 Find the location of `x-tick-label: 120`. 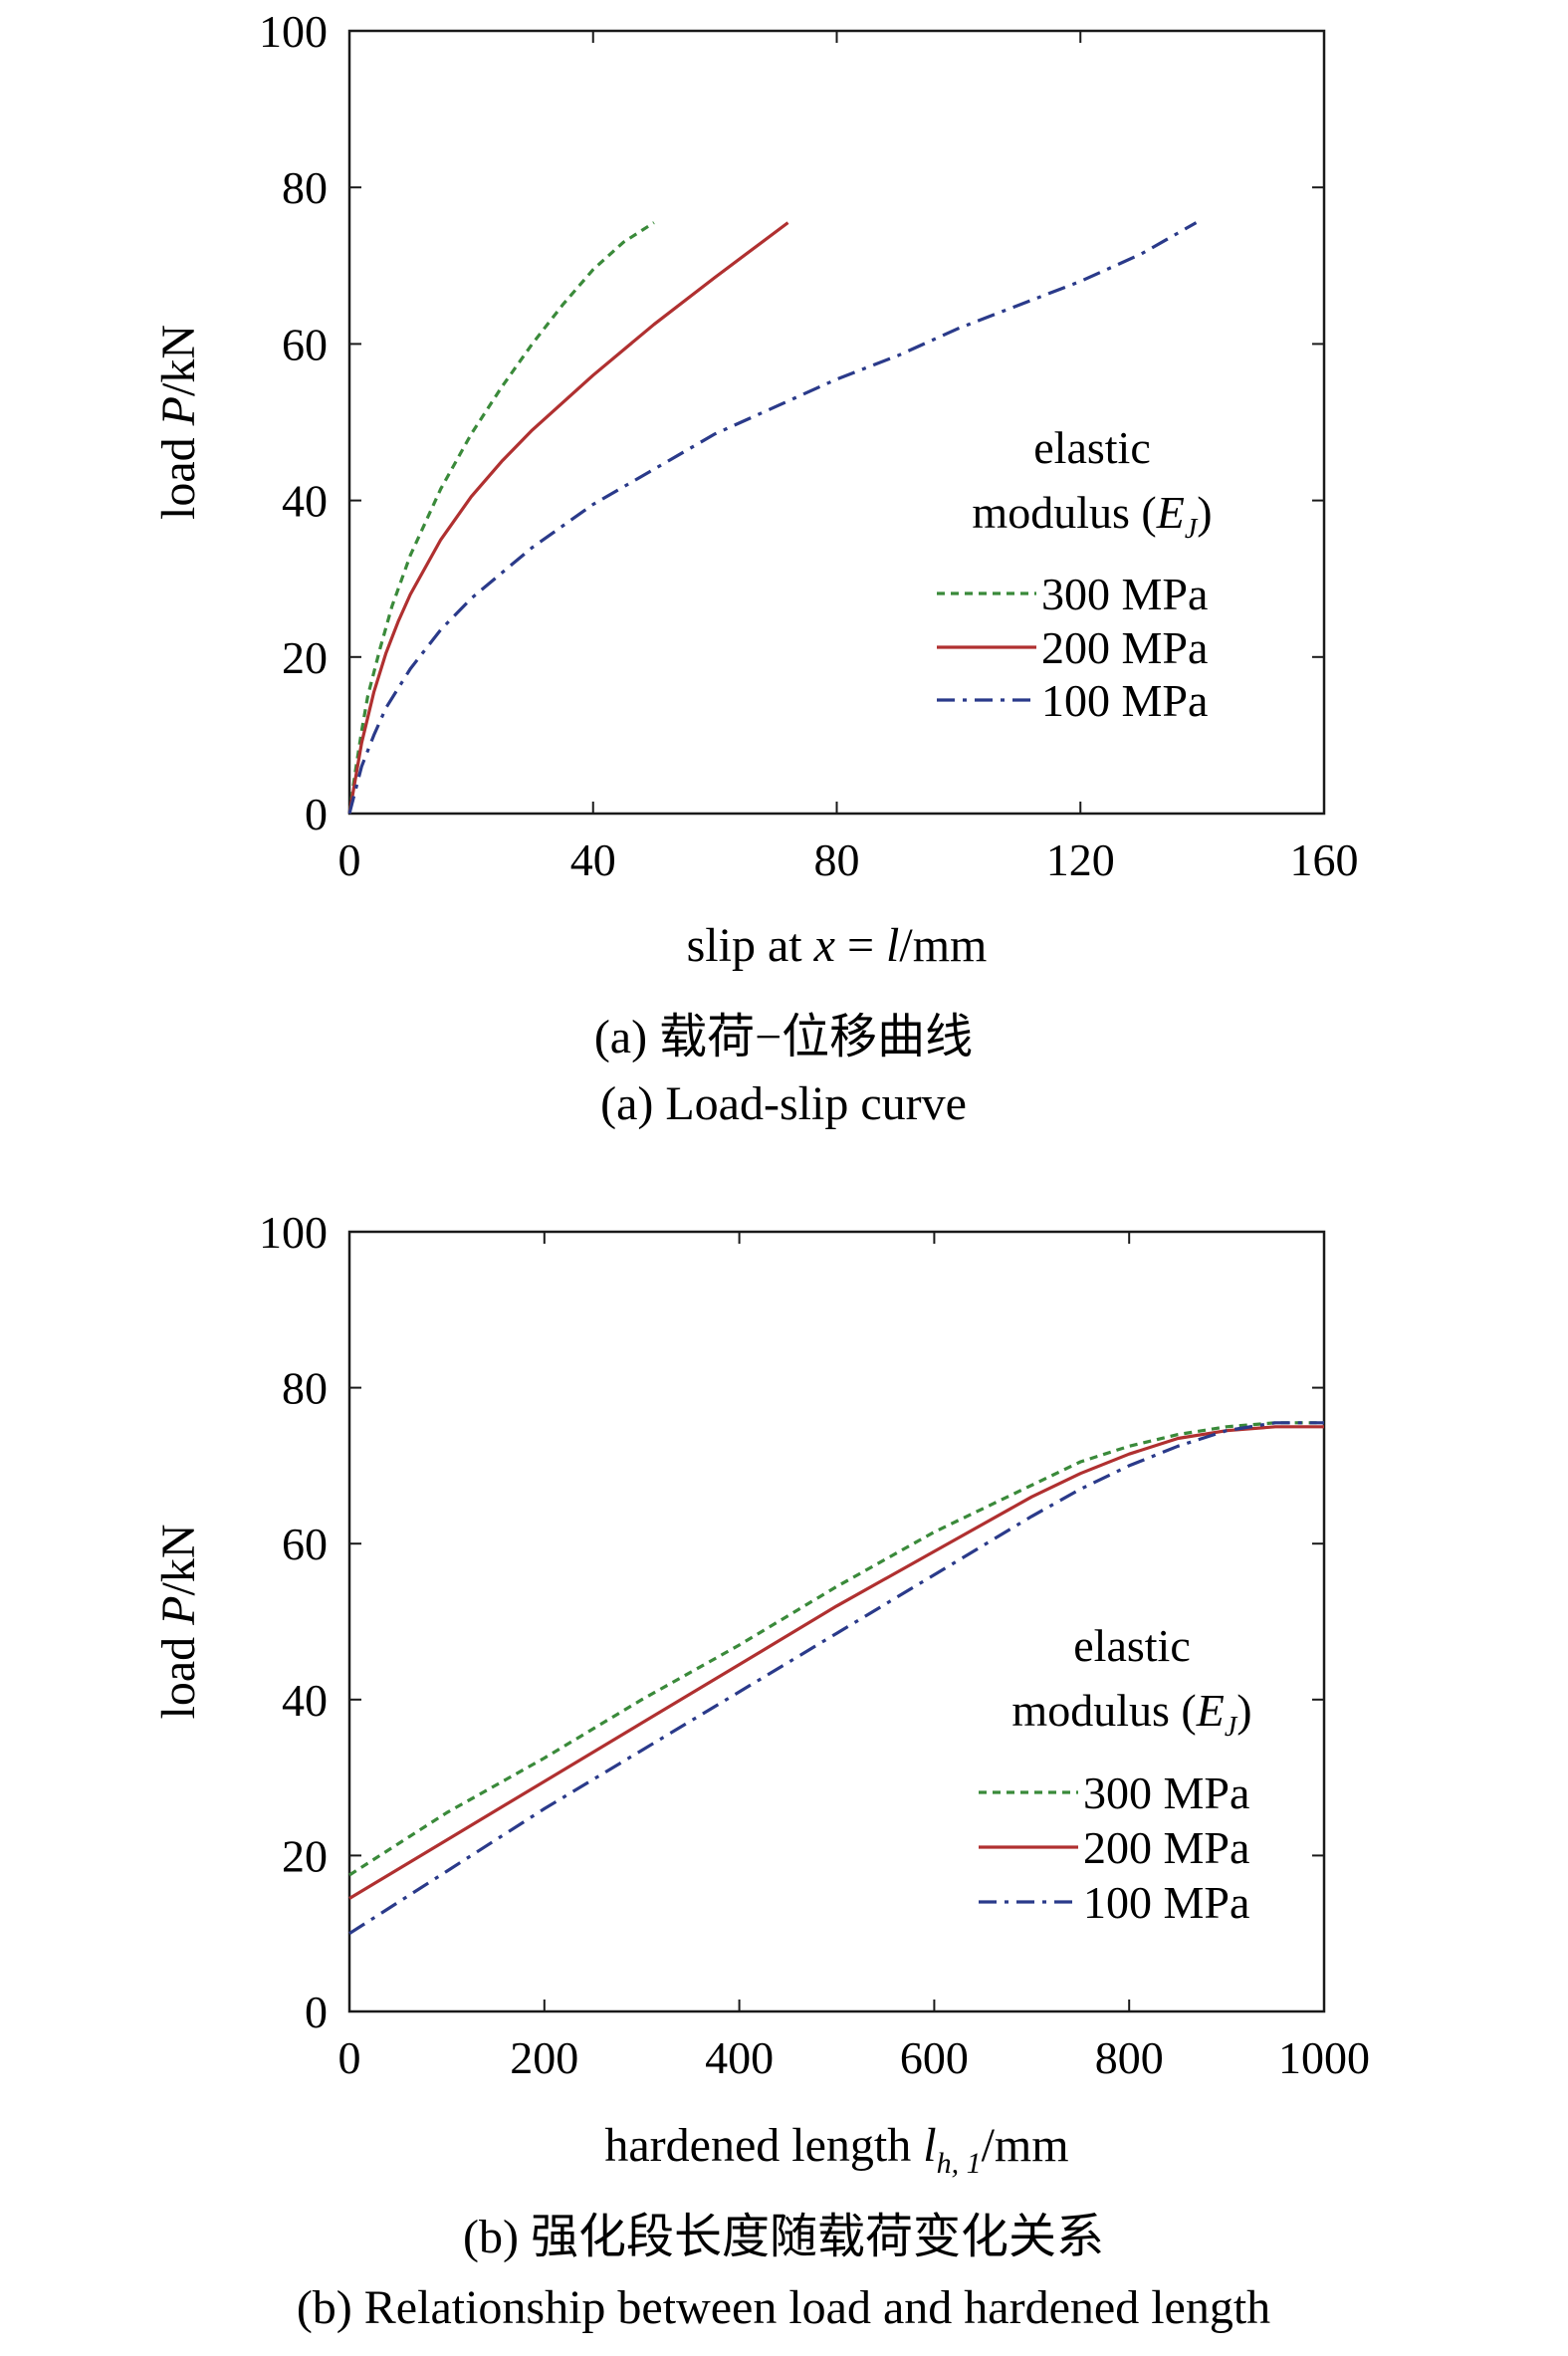

x-tick-label: 120 is located at coordinates (1080, 859).